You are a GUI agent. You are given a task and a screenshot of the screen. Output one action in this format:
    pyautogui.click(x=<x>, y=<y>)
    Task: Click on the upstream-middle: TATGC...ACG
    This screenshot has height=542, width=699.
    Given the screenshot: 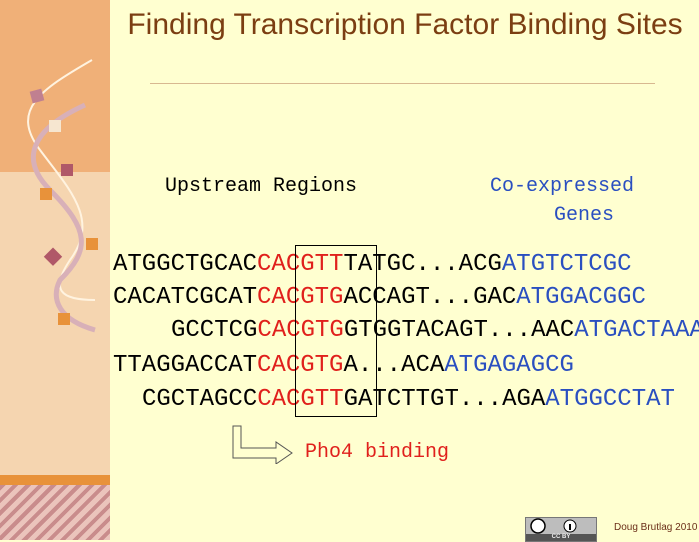 What is the action you would take?
    pyautogui.click(x=422, y=264)
    